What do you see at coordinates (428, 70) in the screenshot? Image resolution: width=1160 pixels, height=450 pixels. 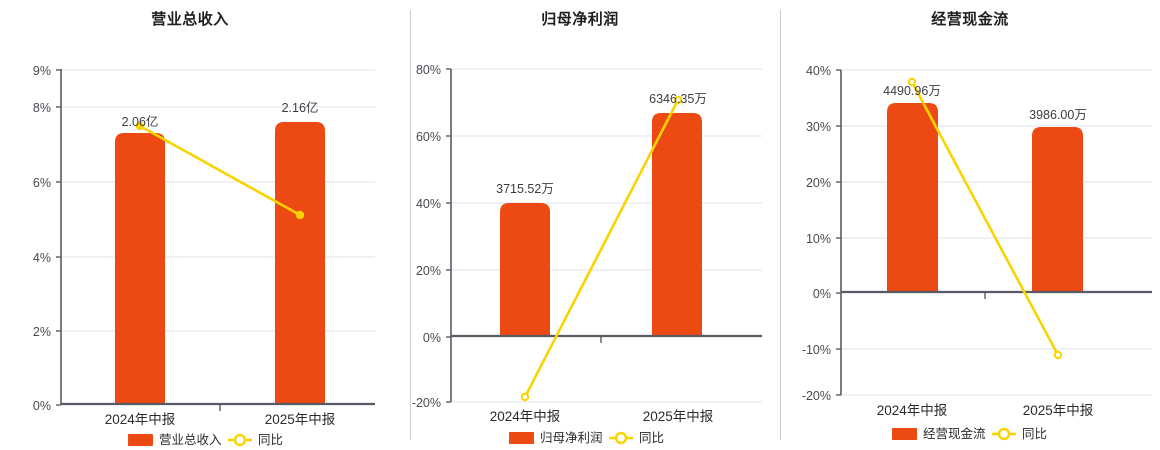 I see `y-tick-label: 80%` at bounding box center [428, 70].